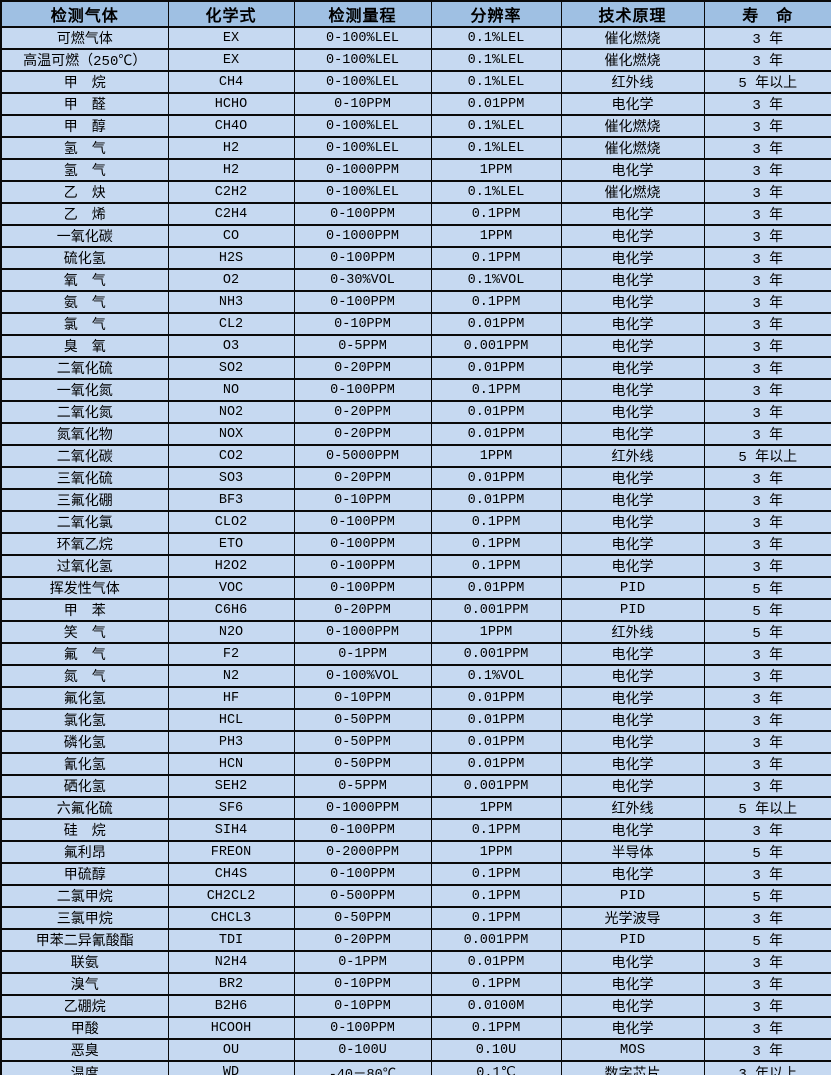  What do you see at coordinates (632, 1067) in the screenshot?
I see `principle-cell: 数字芯片` at bounding box center [632, 1067].